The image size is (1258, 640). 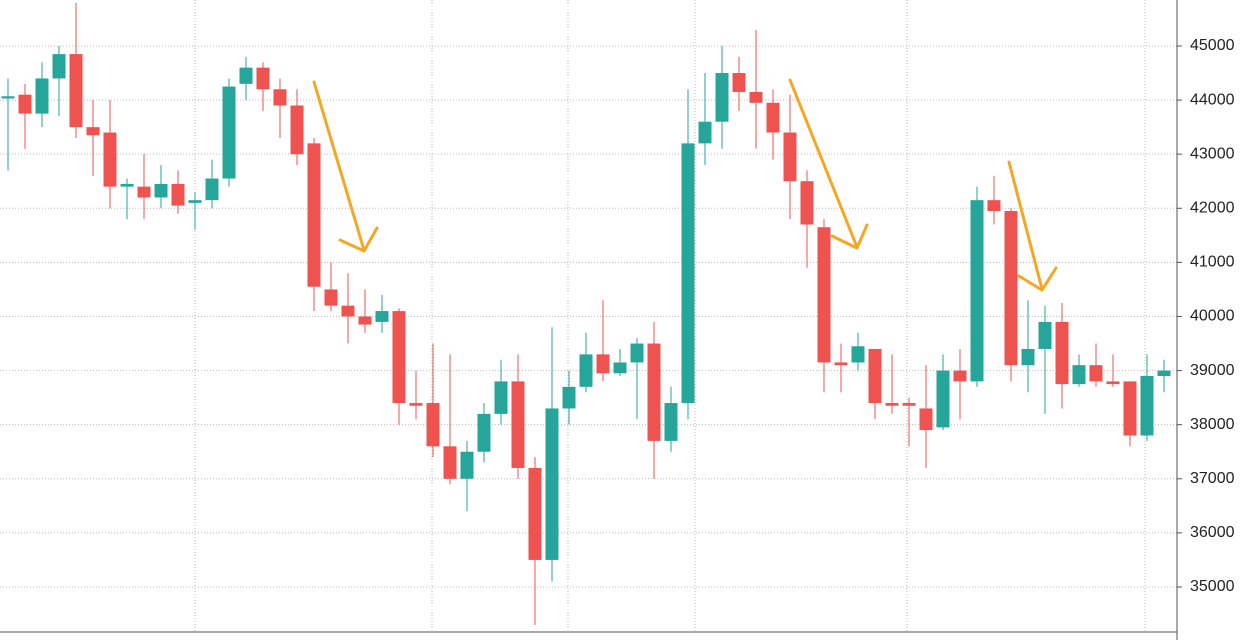 What do you see at coordinates (1212, 153) in the screenshot?
I see `y-tick-label: 43000` at bounding box center [1212, 153].